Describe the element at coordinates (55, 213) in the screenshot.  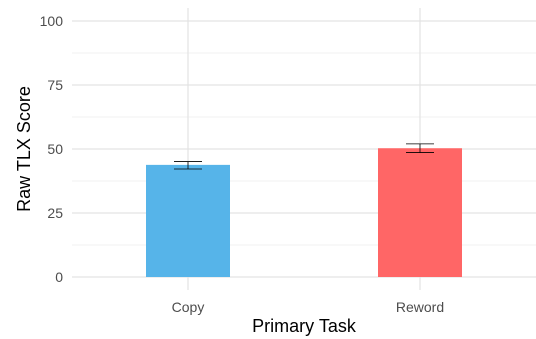
I see `y-tick-label: 25` at that location.